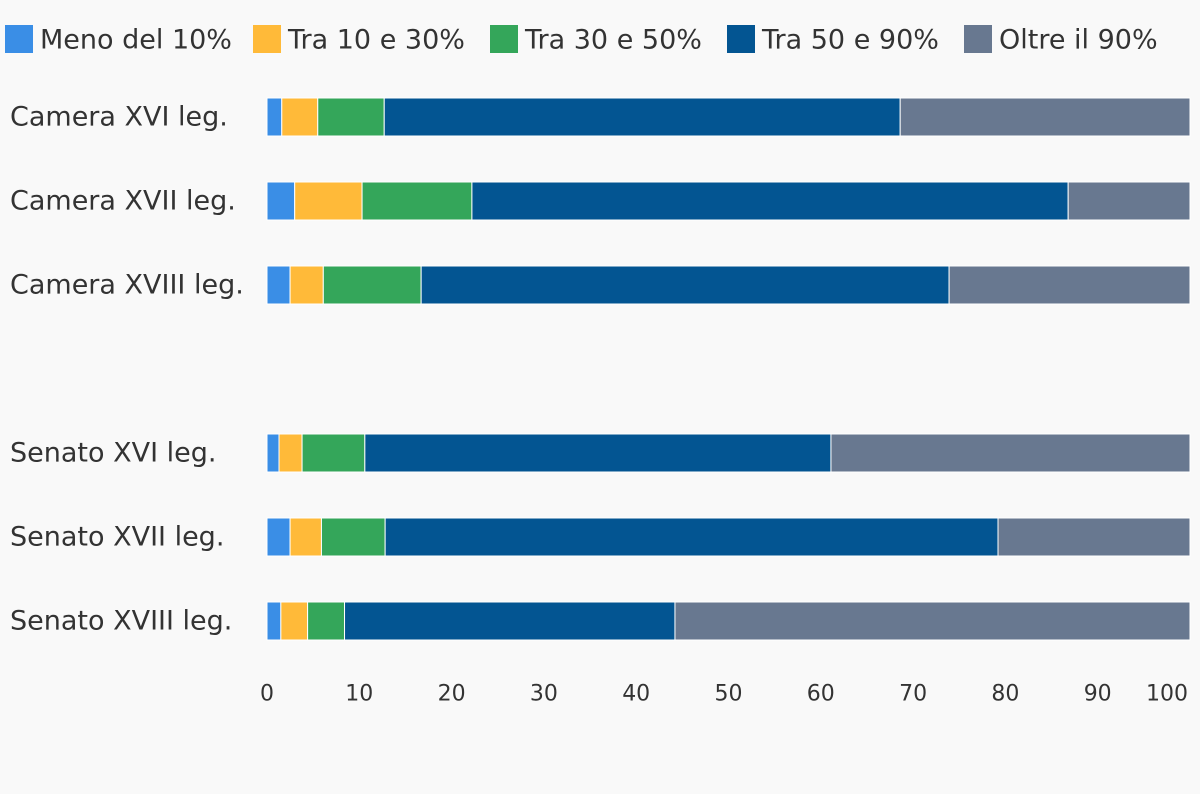  Describe the element at coordinates (613, 40) in the screenshot. I see `legend-label: Tra 30 e 50%` at that location.